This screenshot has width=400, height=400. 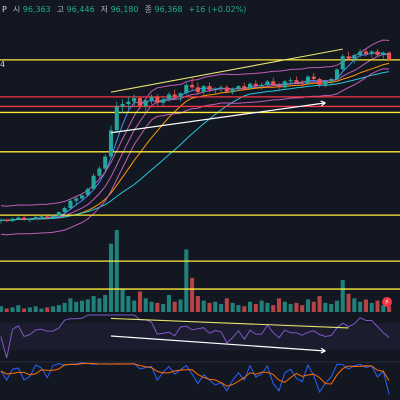 I want to click on divergence-arrow-rsi, so click(x=218, y=343).